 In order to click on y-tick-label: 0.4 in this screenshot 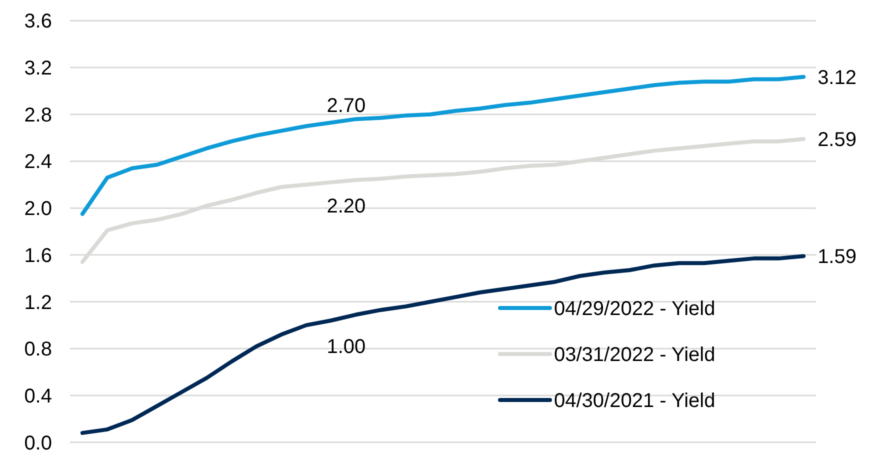, I will do `click(38, 396)`.